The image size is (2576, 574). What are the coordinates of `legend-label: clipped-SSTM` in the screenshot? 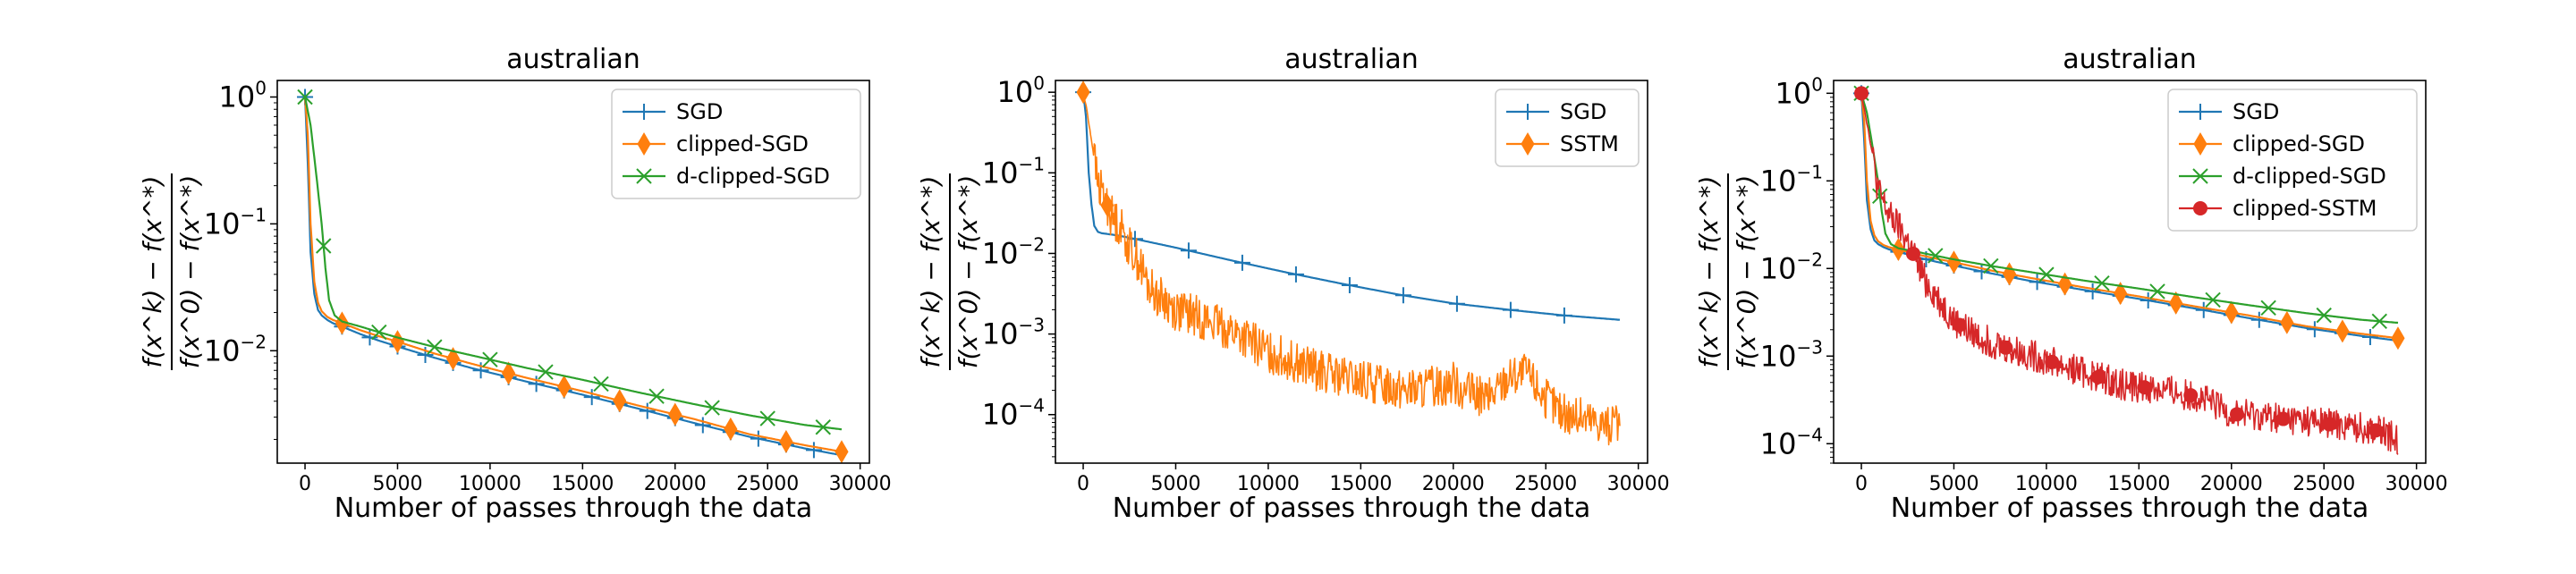 It's located at (2305, 208).